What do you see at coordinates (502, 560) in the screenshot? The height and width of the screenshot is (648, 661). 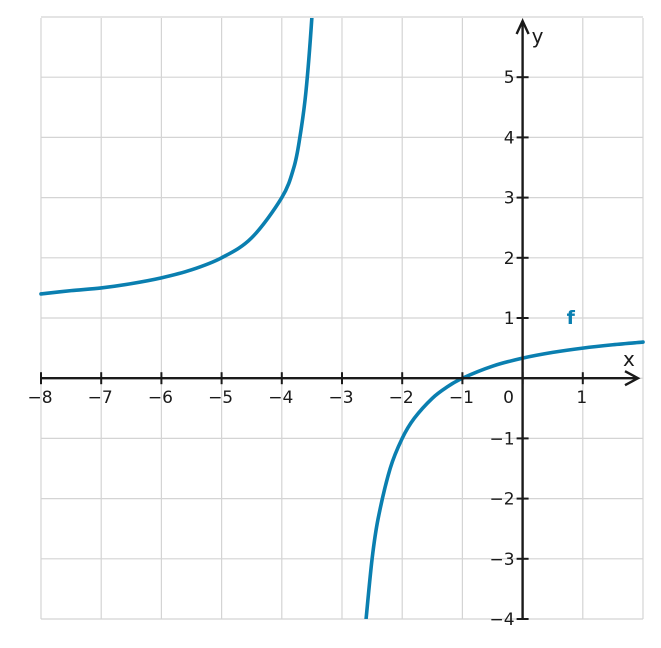 I see `y-tick-label: −3` at bounding box center [502, 560].